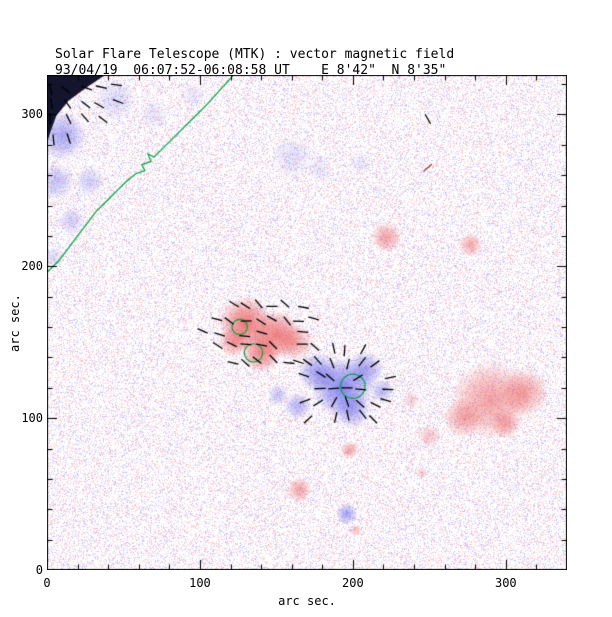 The width and height of the screenshot is (612, 617). Describe the element at coordinates (32, 418) in the screenshot. I see `y-tick-label: 100` at that location.